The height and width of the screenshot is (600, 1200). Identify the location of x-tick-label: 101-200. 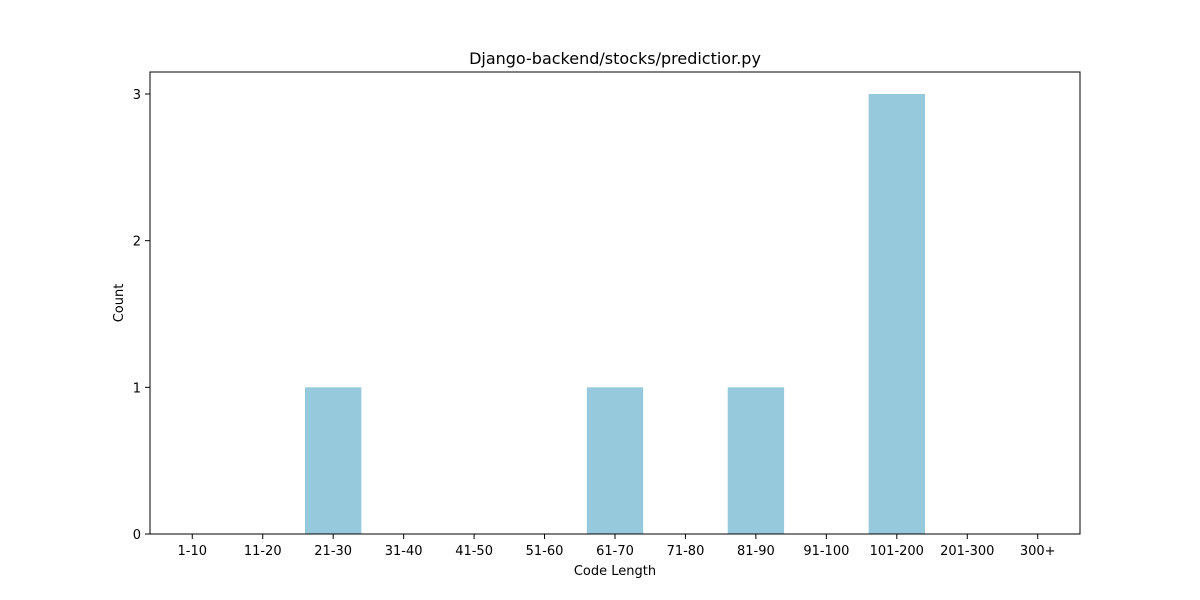
(897, 551).